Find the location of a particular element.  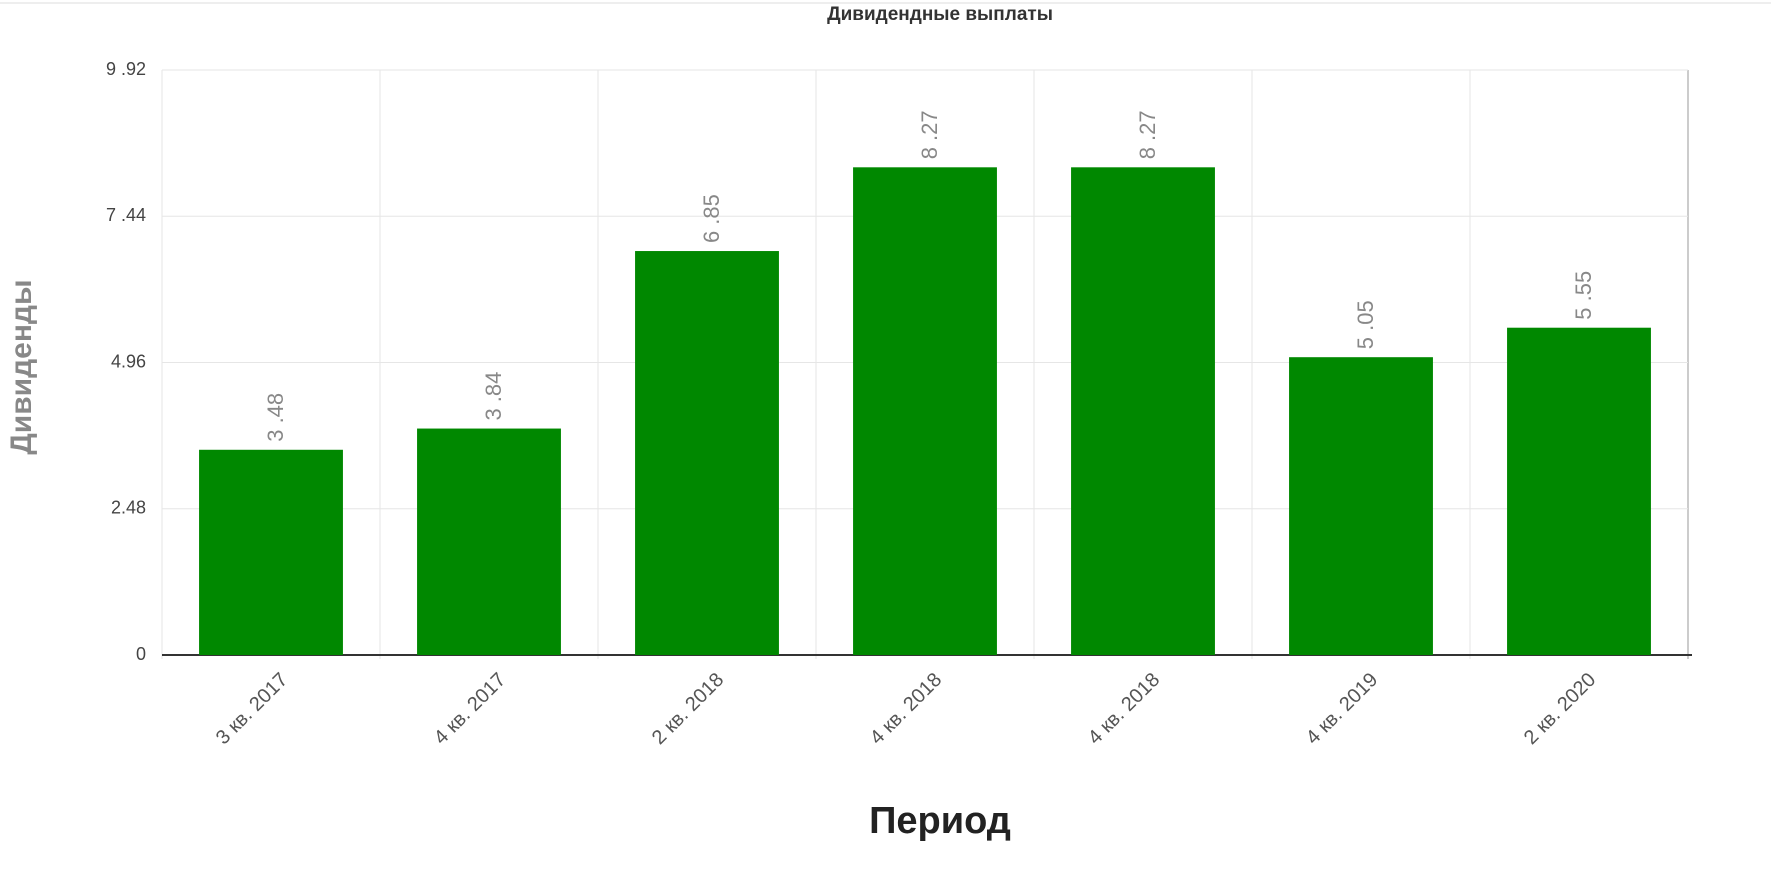

data-label: 5 .05 is located at coordinates (1365, 324).